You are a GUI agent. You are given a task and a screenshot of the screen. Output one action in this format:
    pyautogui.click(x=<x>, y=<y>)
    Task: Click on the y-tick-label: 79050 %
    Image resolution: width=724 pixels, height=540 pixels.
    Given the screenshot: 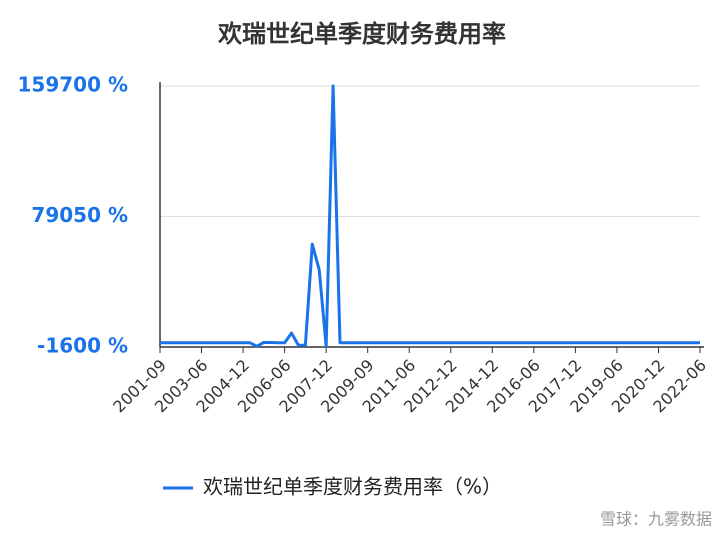 What is the action you would take?
    pyautogui.click(x=79, y=215)
    